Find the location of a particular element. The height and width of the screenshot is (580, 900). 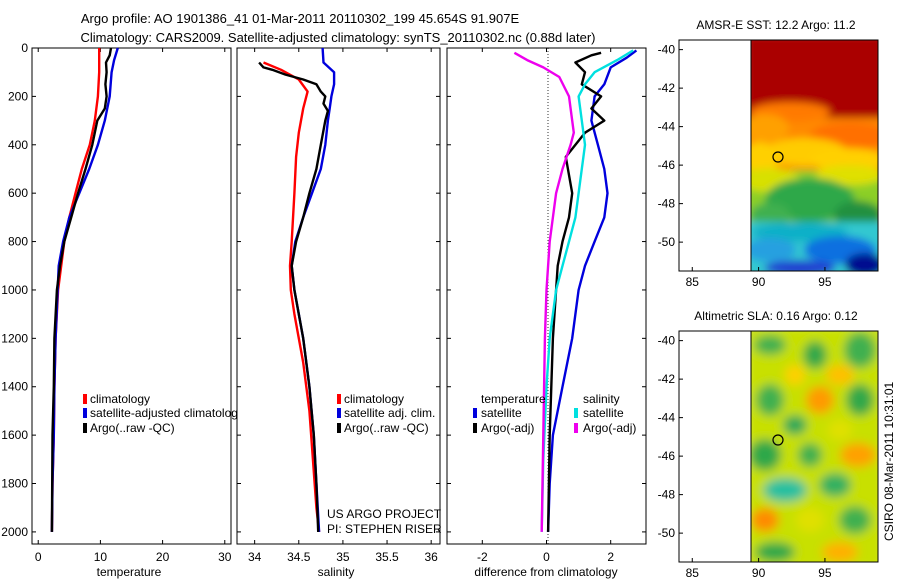

legend-label-satellite: satellite-adjusted climatolog is located at coordinates (164, 413).